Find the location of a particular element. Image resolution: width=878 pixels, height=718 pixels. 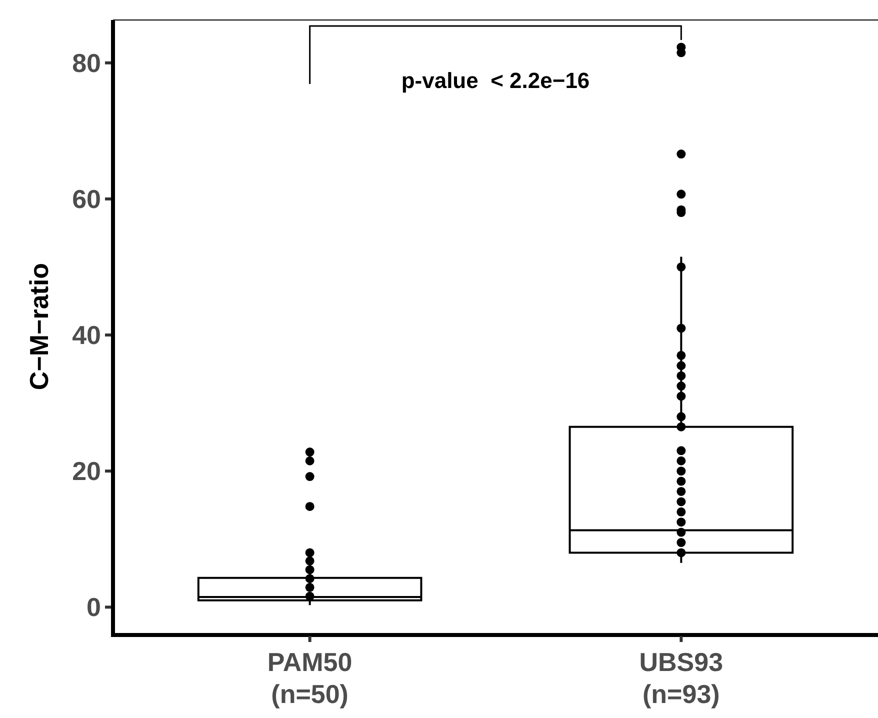

x-tick-label: PAM50 (n=50) is located at coordinates (309, 678).